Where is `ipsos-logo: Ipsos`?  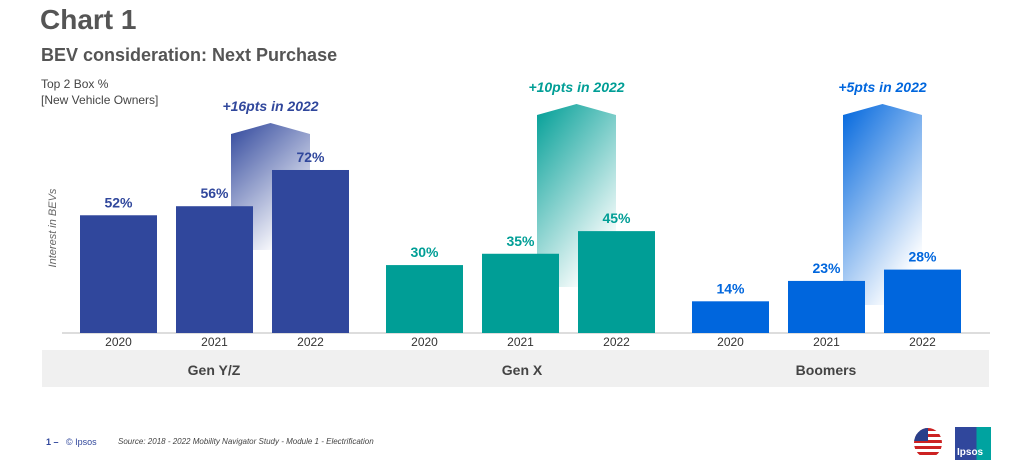
ipsos-logo: Ipsos is located at coordinates (973, 443).